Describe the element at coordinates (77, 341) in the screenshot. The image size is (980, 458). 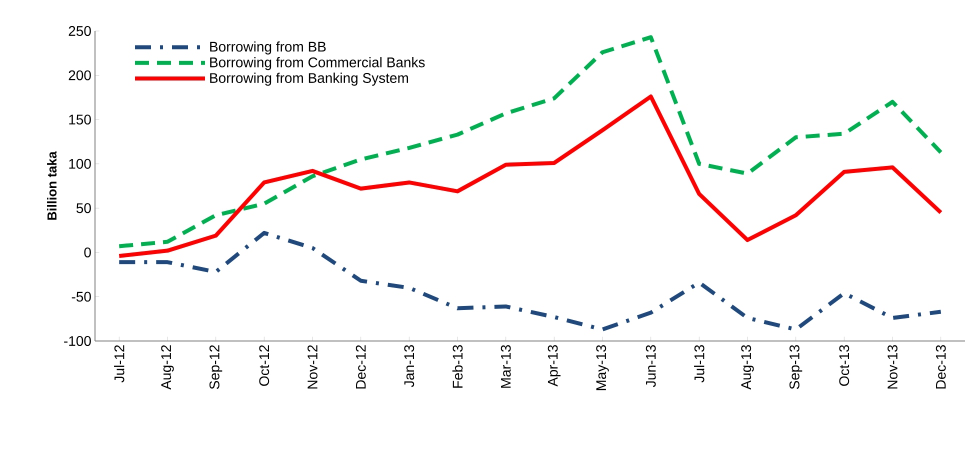
I see `y-tick-label: -100` at that location.